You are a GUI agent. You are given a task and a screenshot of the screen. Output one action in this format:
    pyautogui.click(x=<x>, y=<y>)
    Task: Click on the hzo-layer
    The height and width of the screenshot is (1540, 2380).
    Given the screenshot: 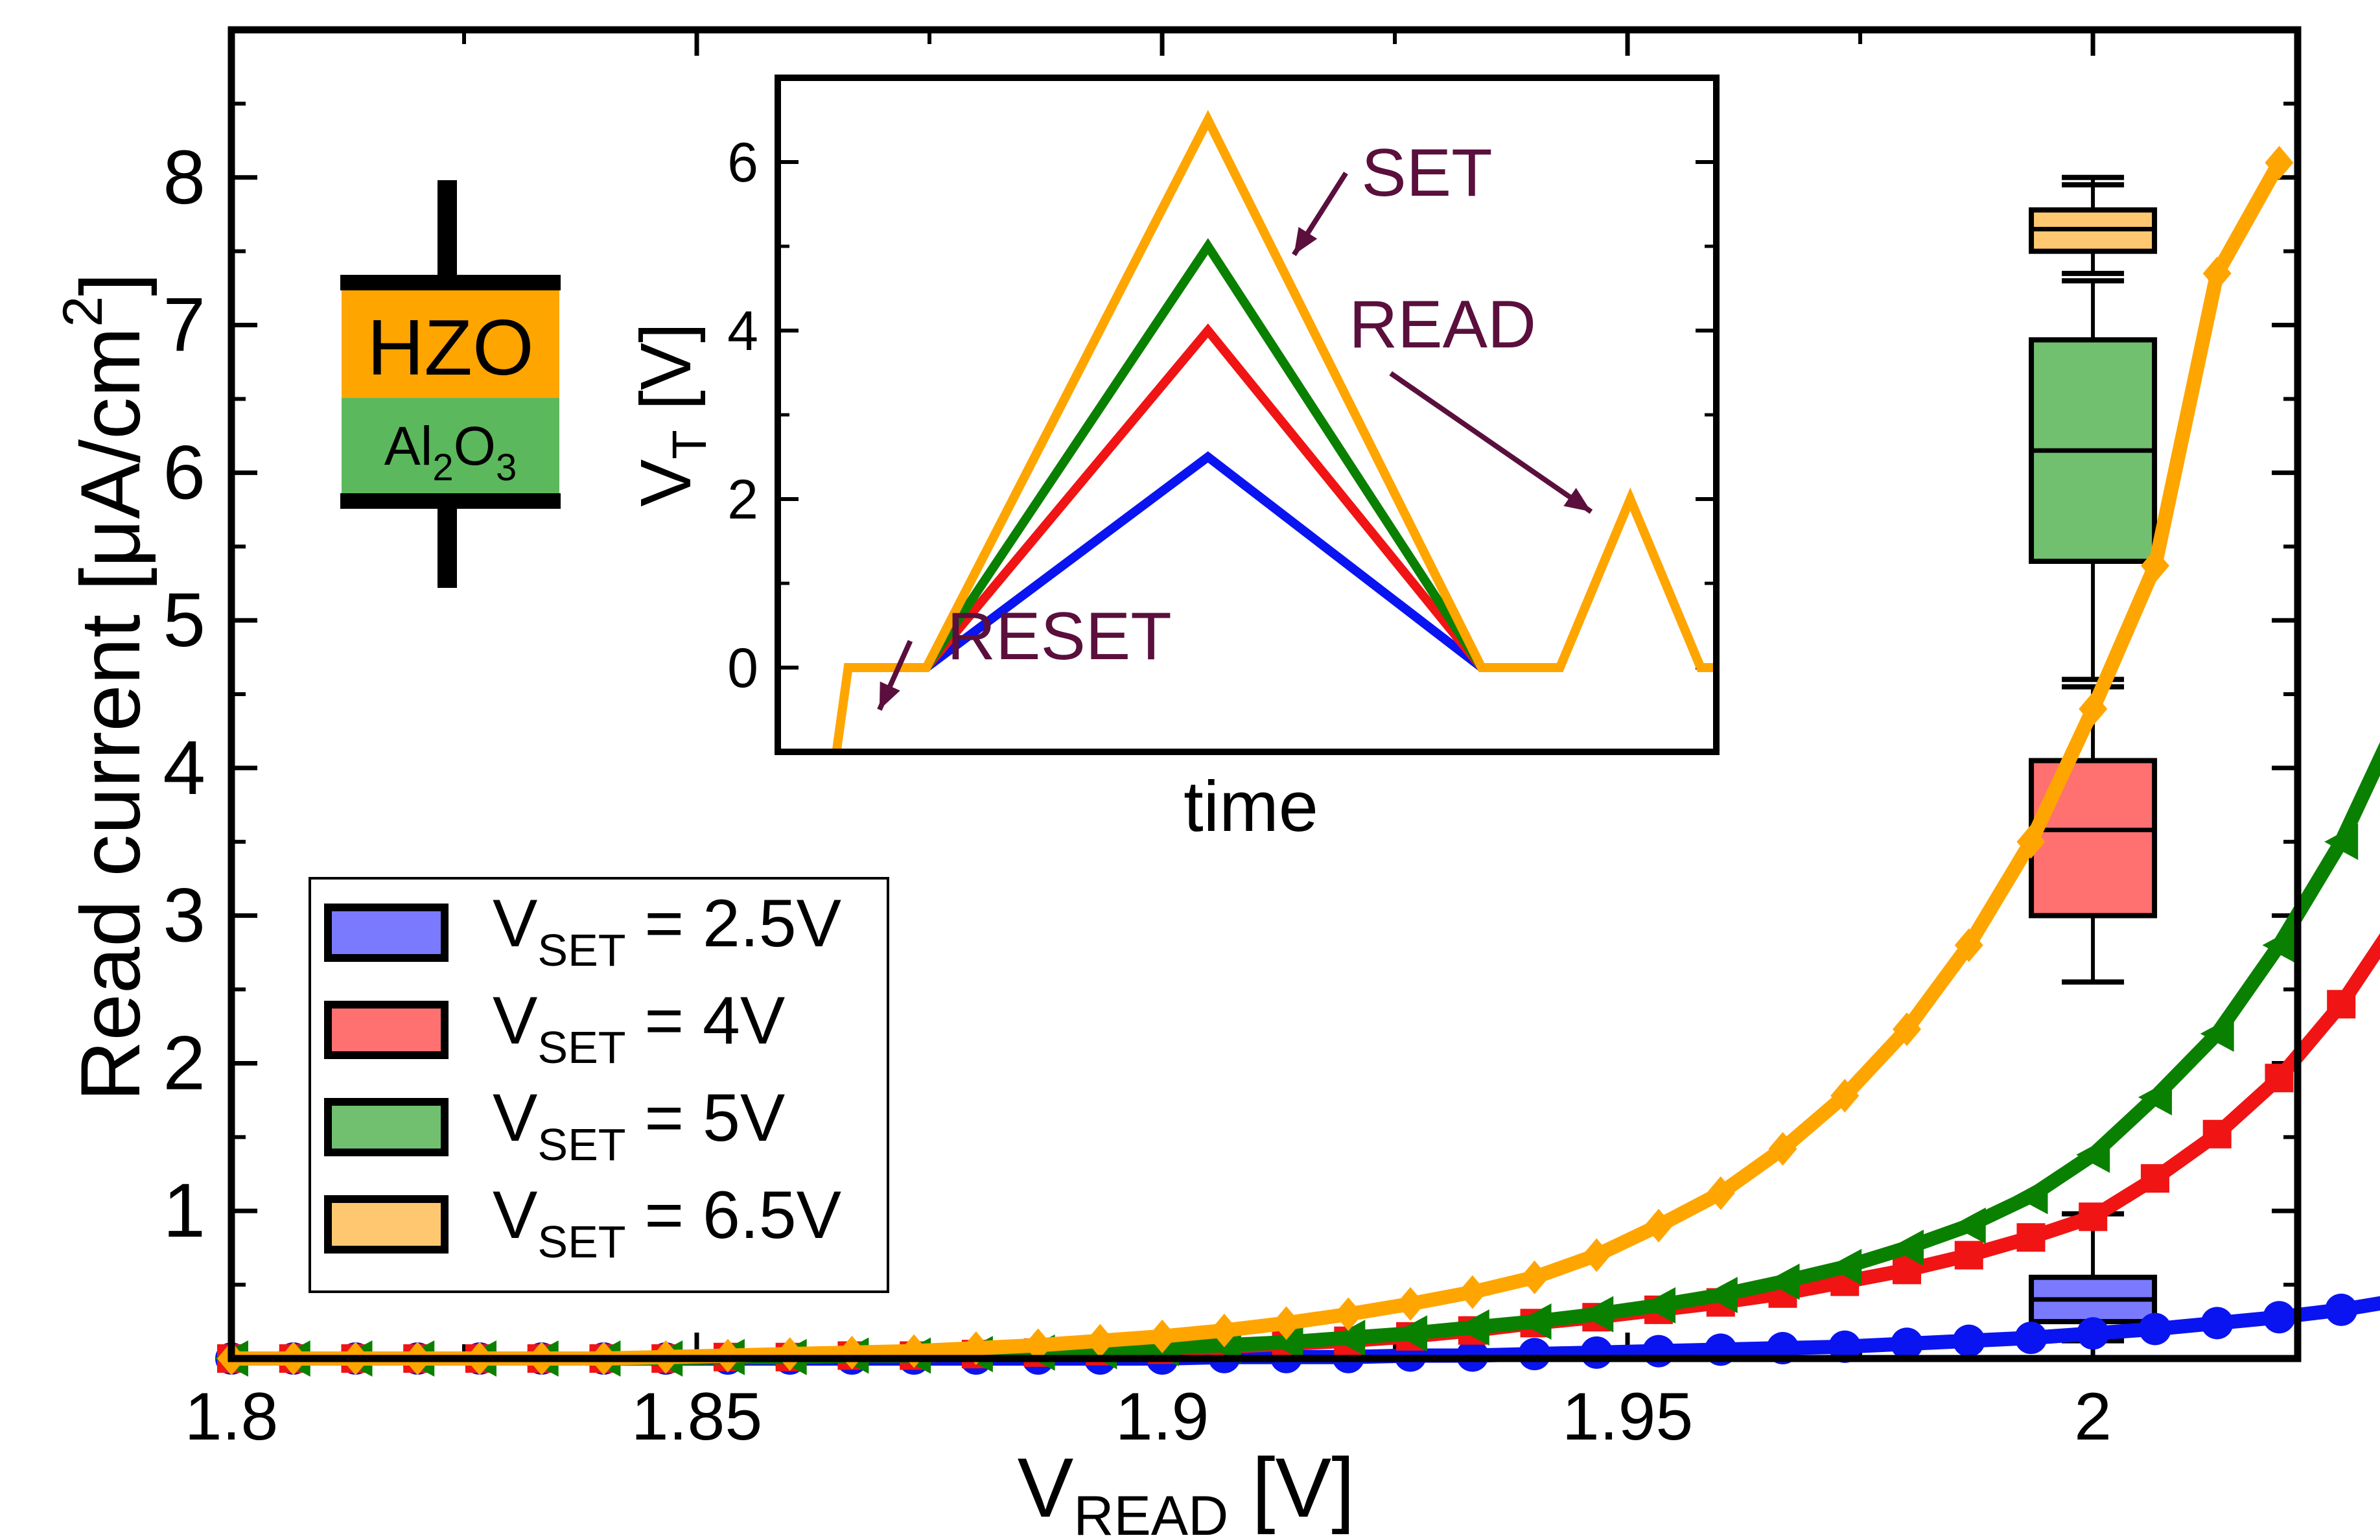 What is the action you would take?
    pyautogui.click(x=451, y=344)
    